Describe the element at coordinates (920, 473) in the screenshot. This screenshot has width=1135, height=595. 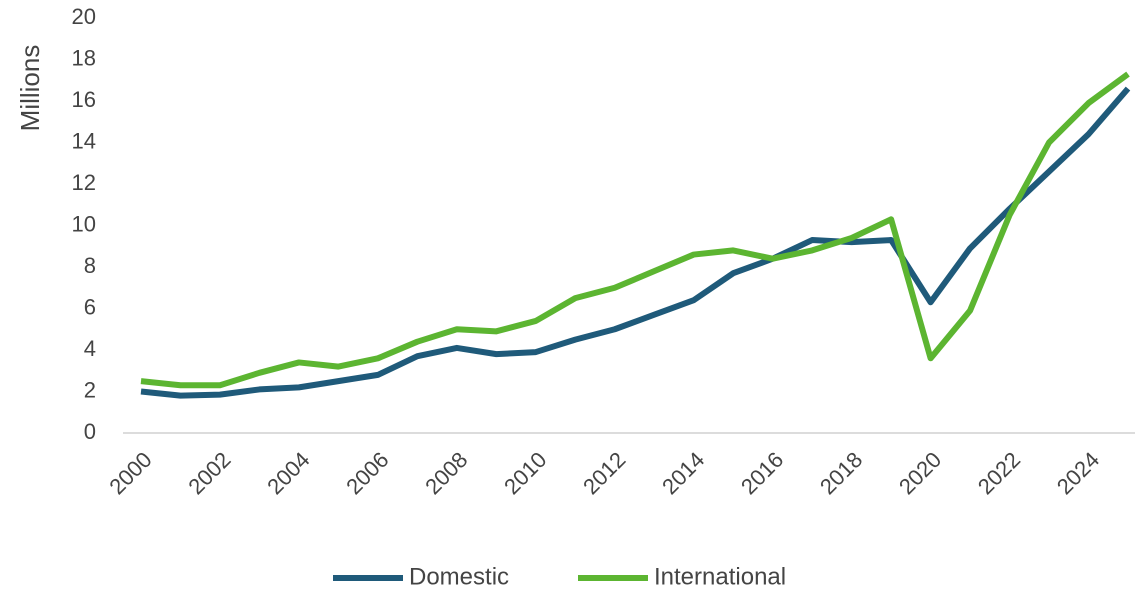
I see `x-tick-label: 2020` at that location.